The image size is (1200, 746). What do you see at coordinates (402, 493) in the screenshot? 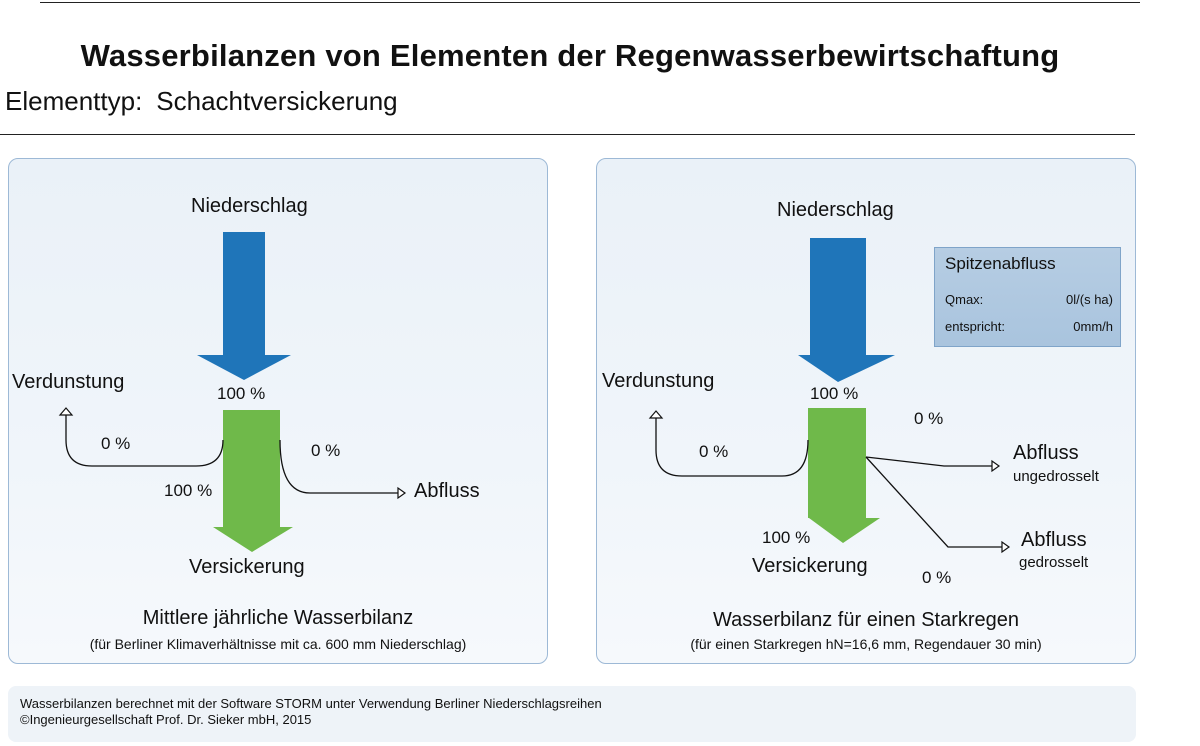
I see `left-runoff-arrowhead` at bounding box center [402, 493].